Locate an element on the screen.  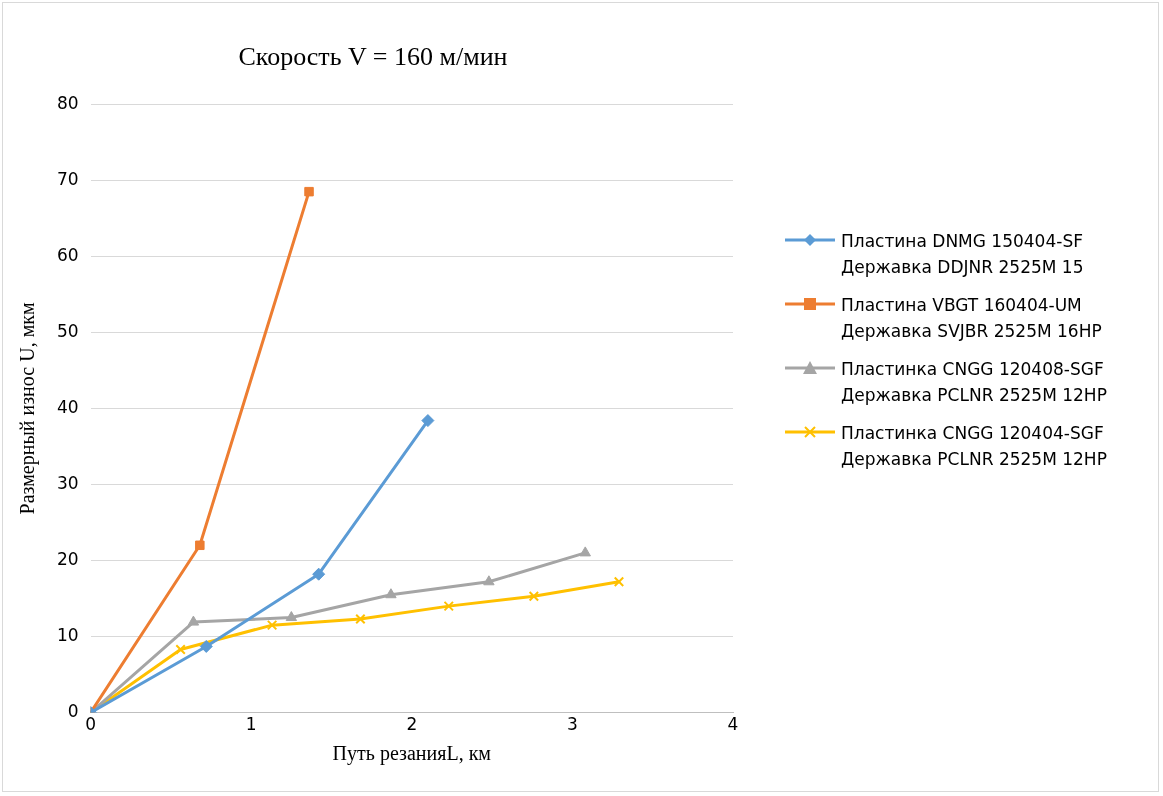
y-tick-label: 20 is located at coordinates (67, 558).